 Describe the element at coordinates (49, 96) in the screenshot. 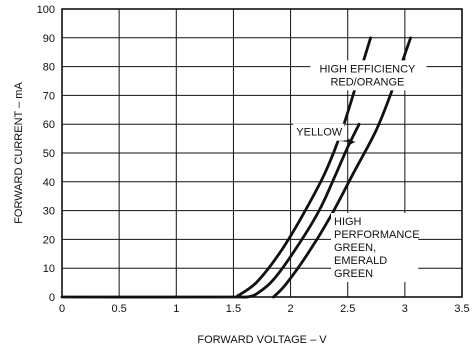

I see `y-tick-label: 70` at that location.